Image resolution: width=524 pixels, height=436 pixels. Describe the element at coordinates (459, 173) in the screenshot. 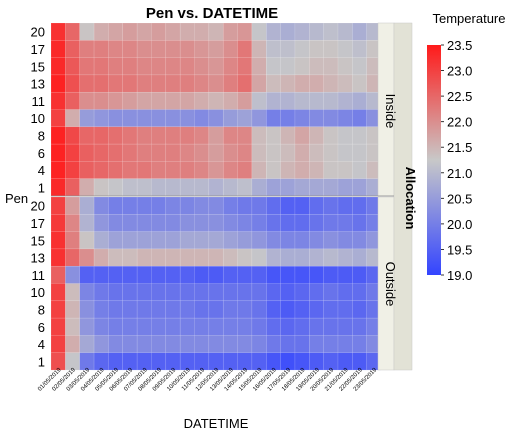

I see `colorbar-tick-label: 21.0` at that location.